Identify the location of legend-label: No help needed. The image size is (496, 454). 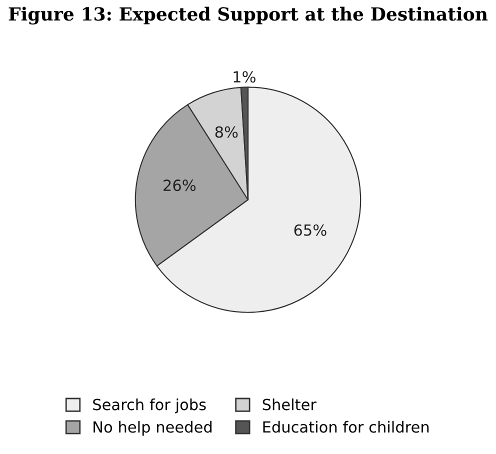
(153, 428).